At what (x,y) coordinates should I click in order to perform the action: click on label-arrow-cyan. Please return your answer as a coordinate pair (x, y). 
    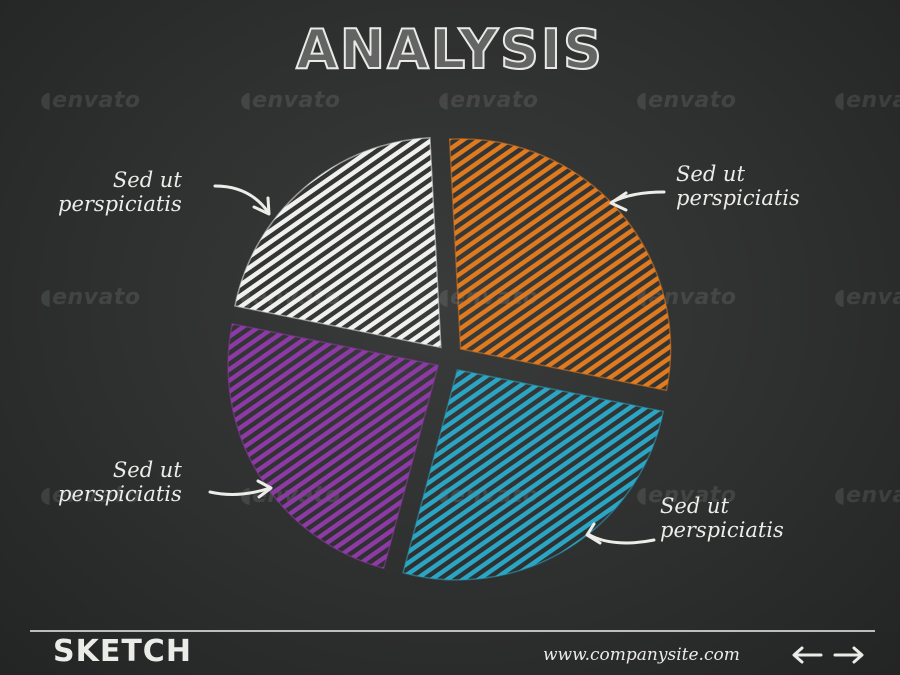
    Looking at the image, I should click on (620, 533).